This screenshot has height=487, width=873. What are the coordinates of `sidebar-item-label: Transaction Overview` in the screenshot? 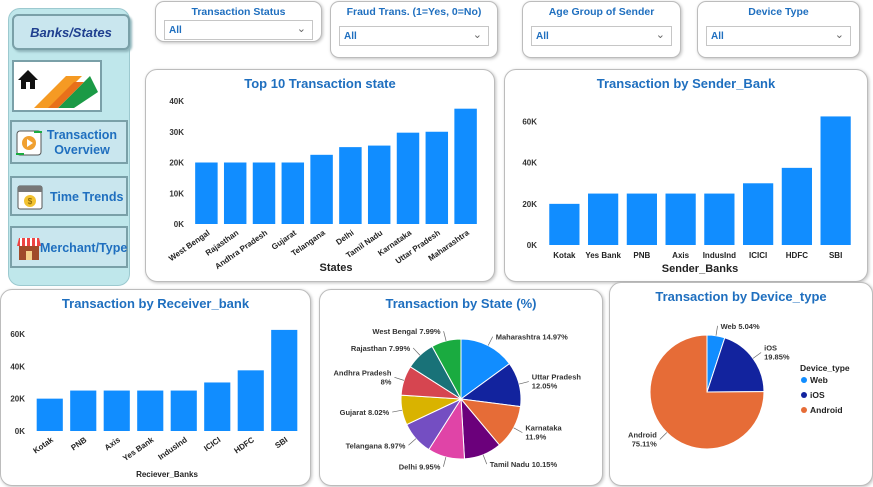 It's located at (82, 142).